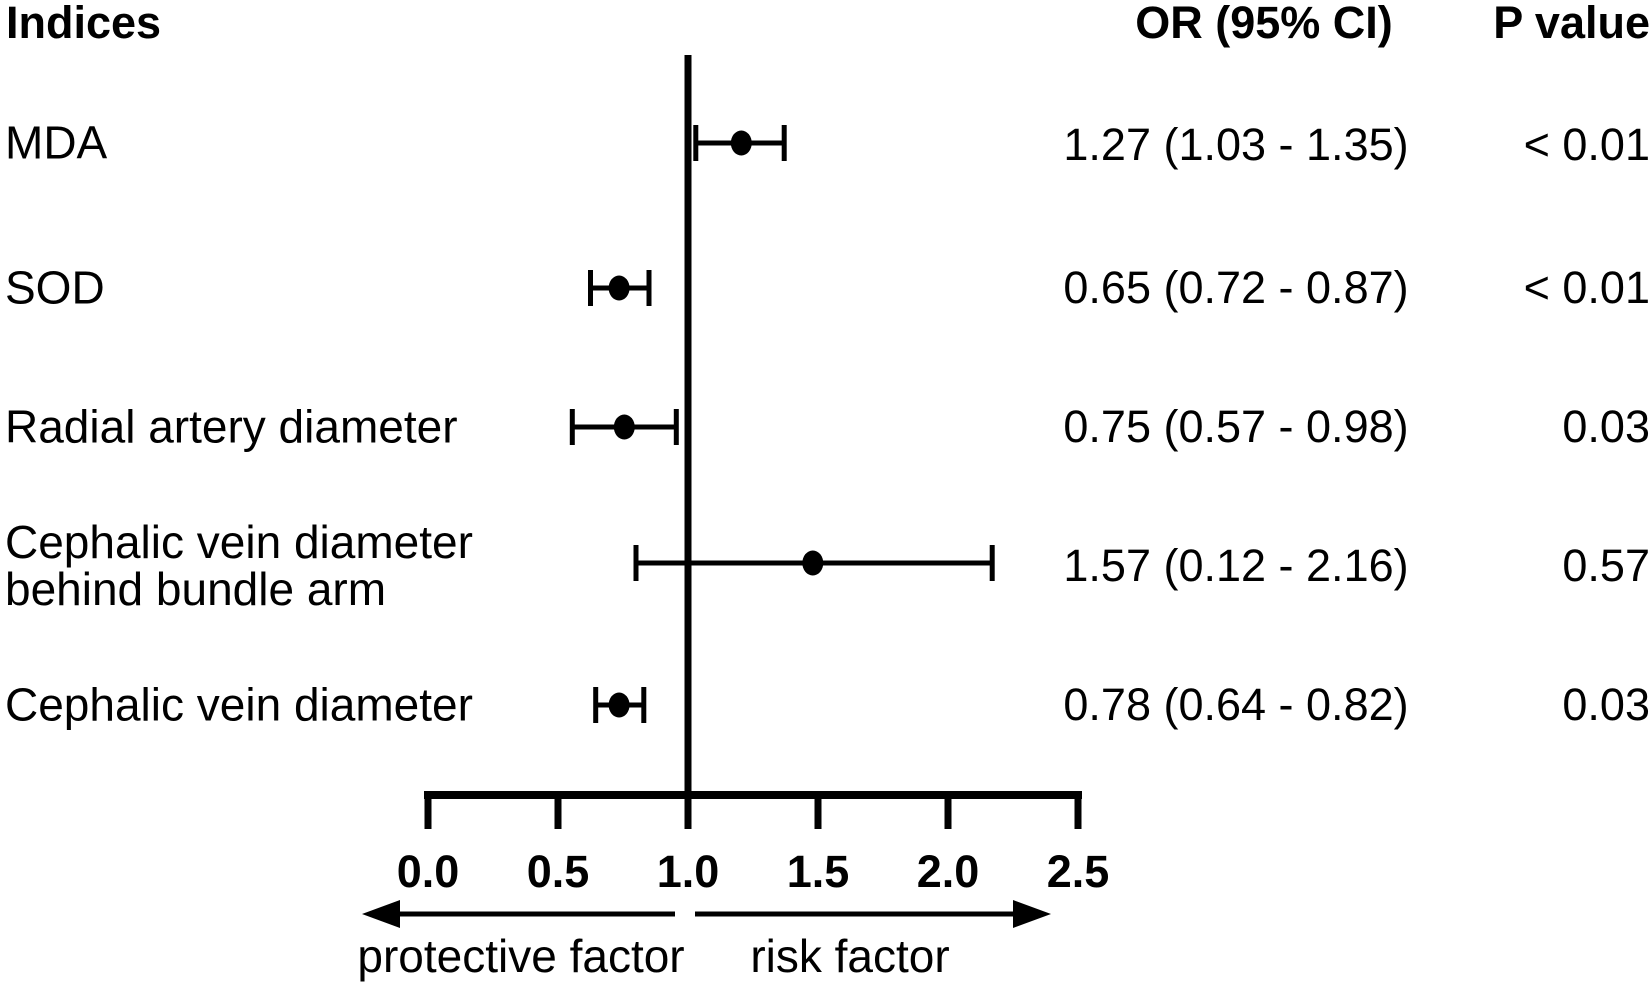  I want to click on or-ci-value: 0.75 (0.57 - 0.98), so click(1236, 426).